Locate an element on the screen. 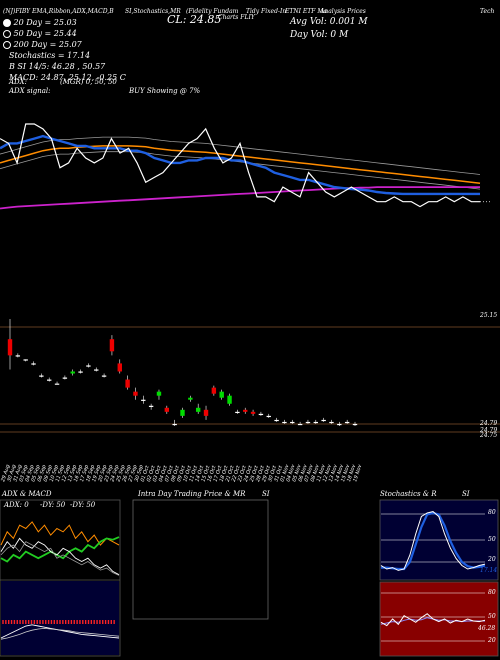  ema200-swatch is located at coordinates (7, 45).